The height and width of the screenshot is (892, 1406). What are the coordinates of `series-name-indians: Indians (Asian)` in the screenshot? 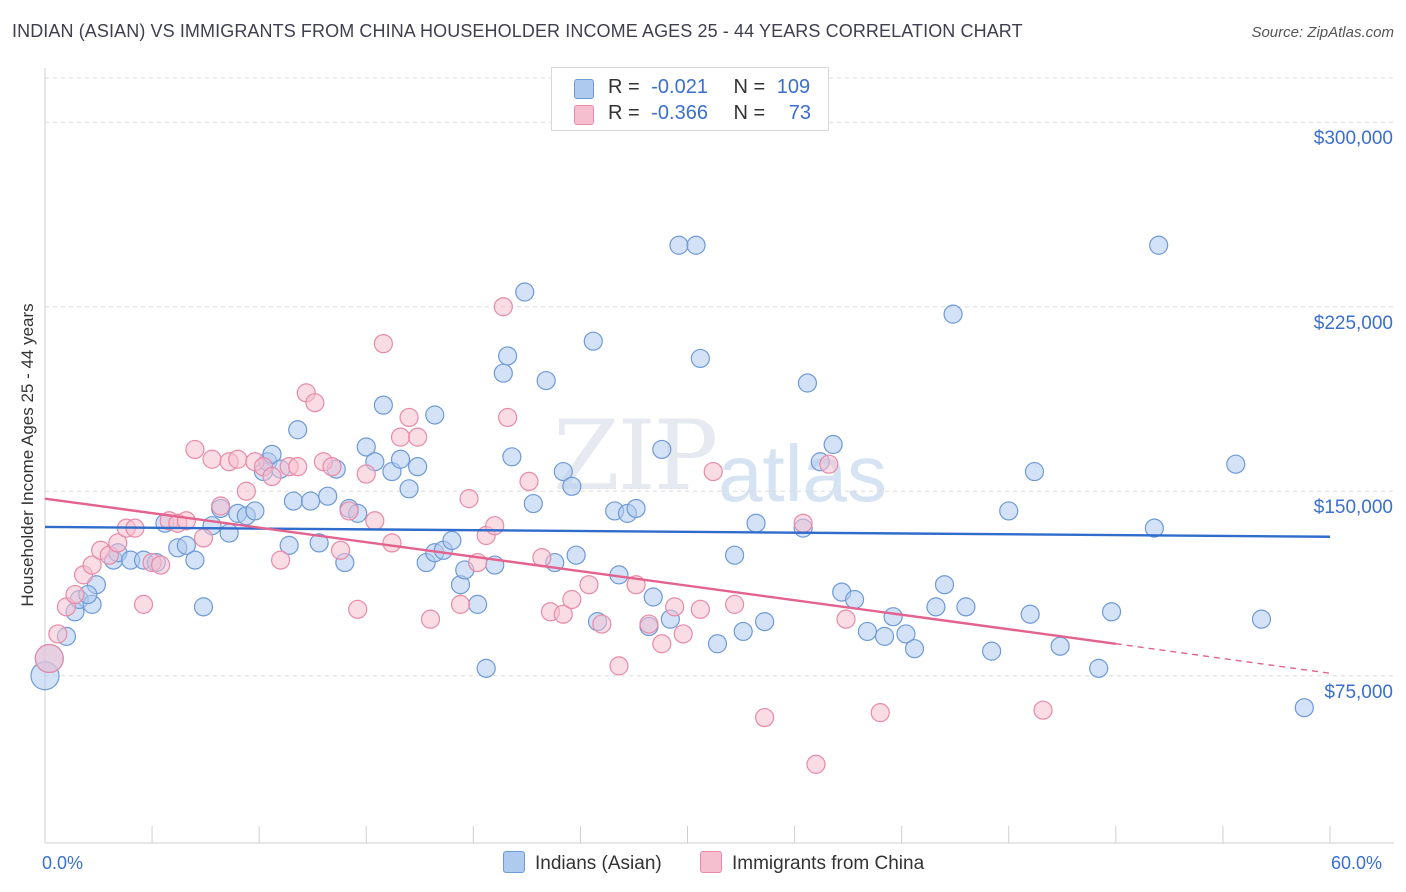 It's located at (598, 863).